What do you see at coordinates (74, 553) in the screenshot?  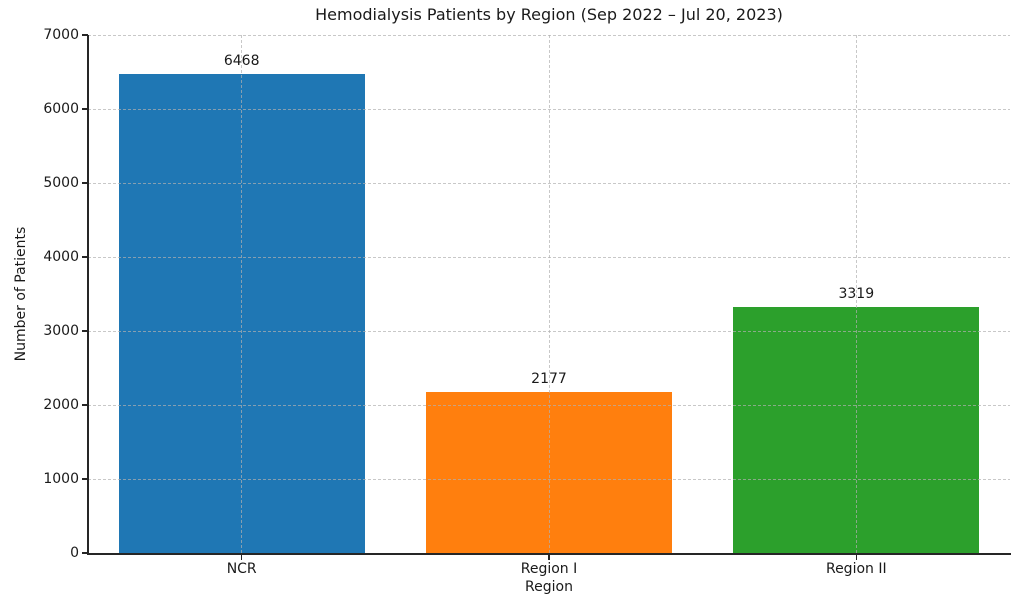 I see `ytick-label-0: 0` at bounding box center [74, 553].